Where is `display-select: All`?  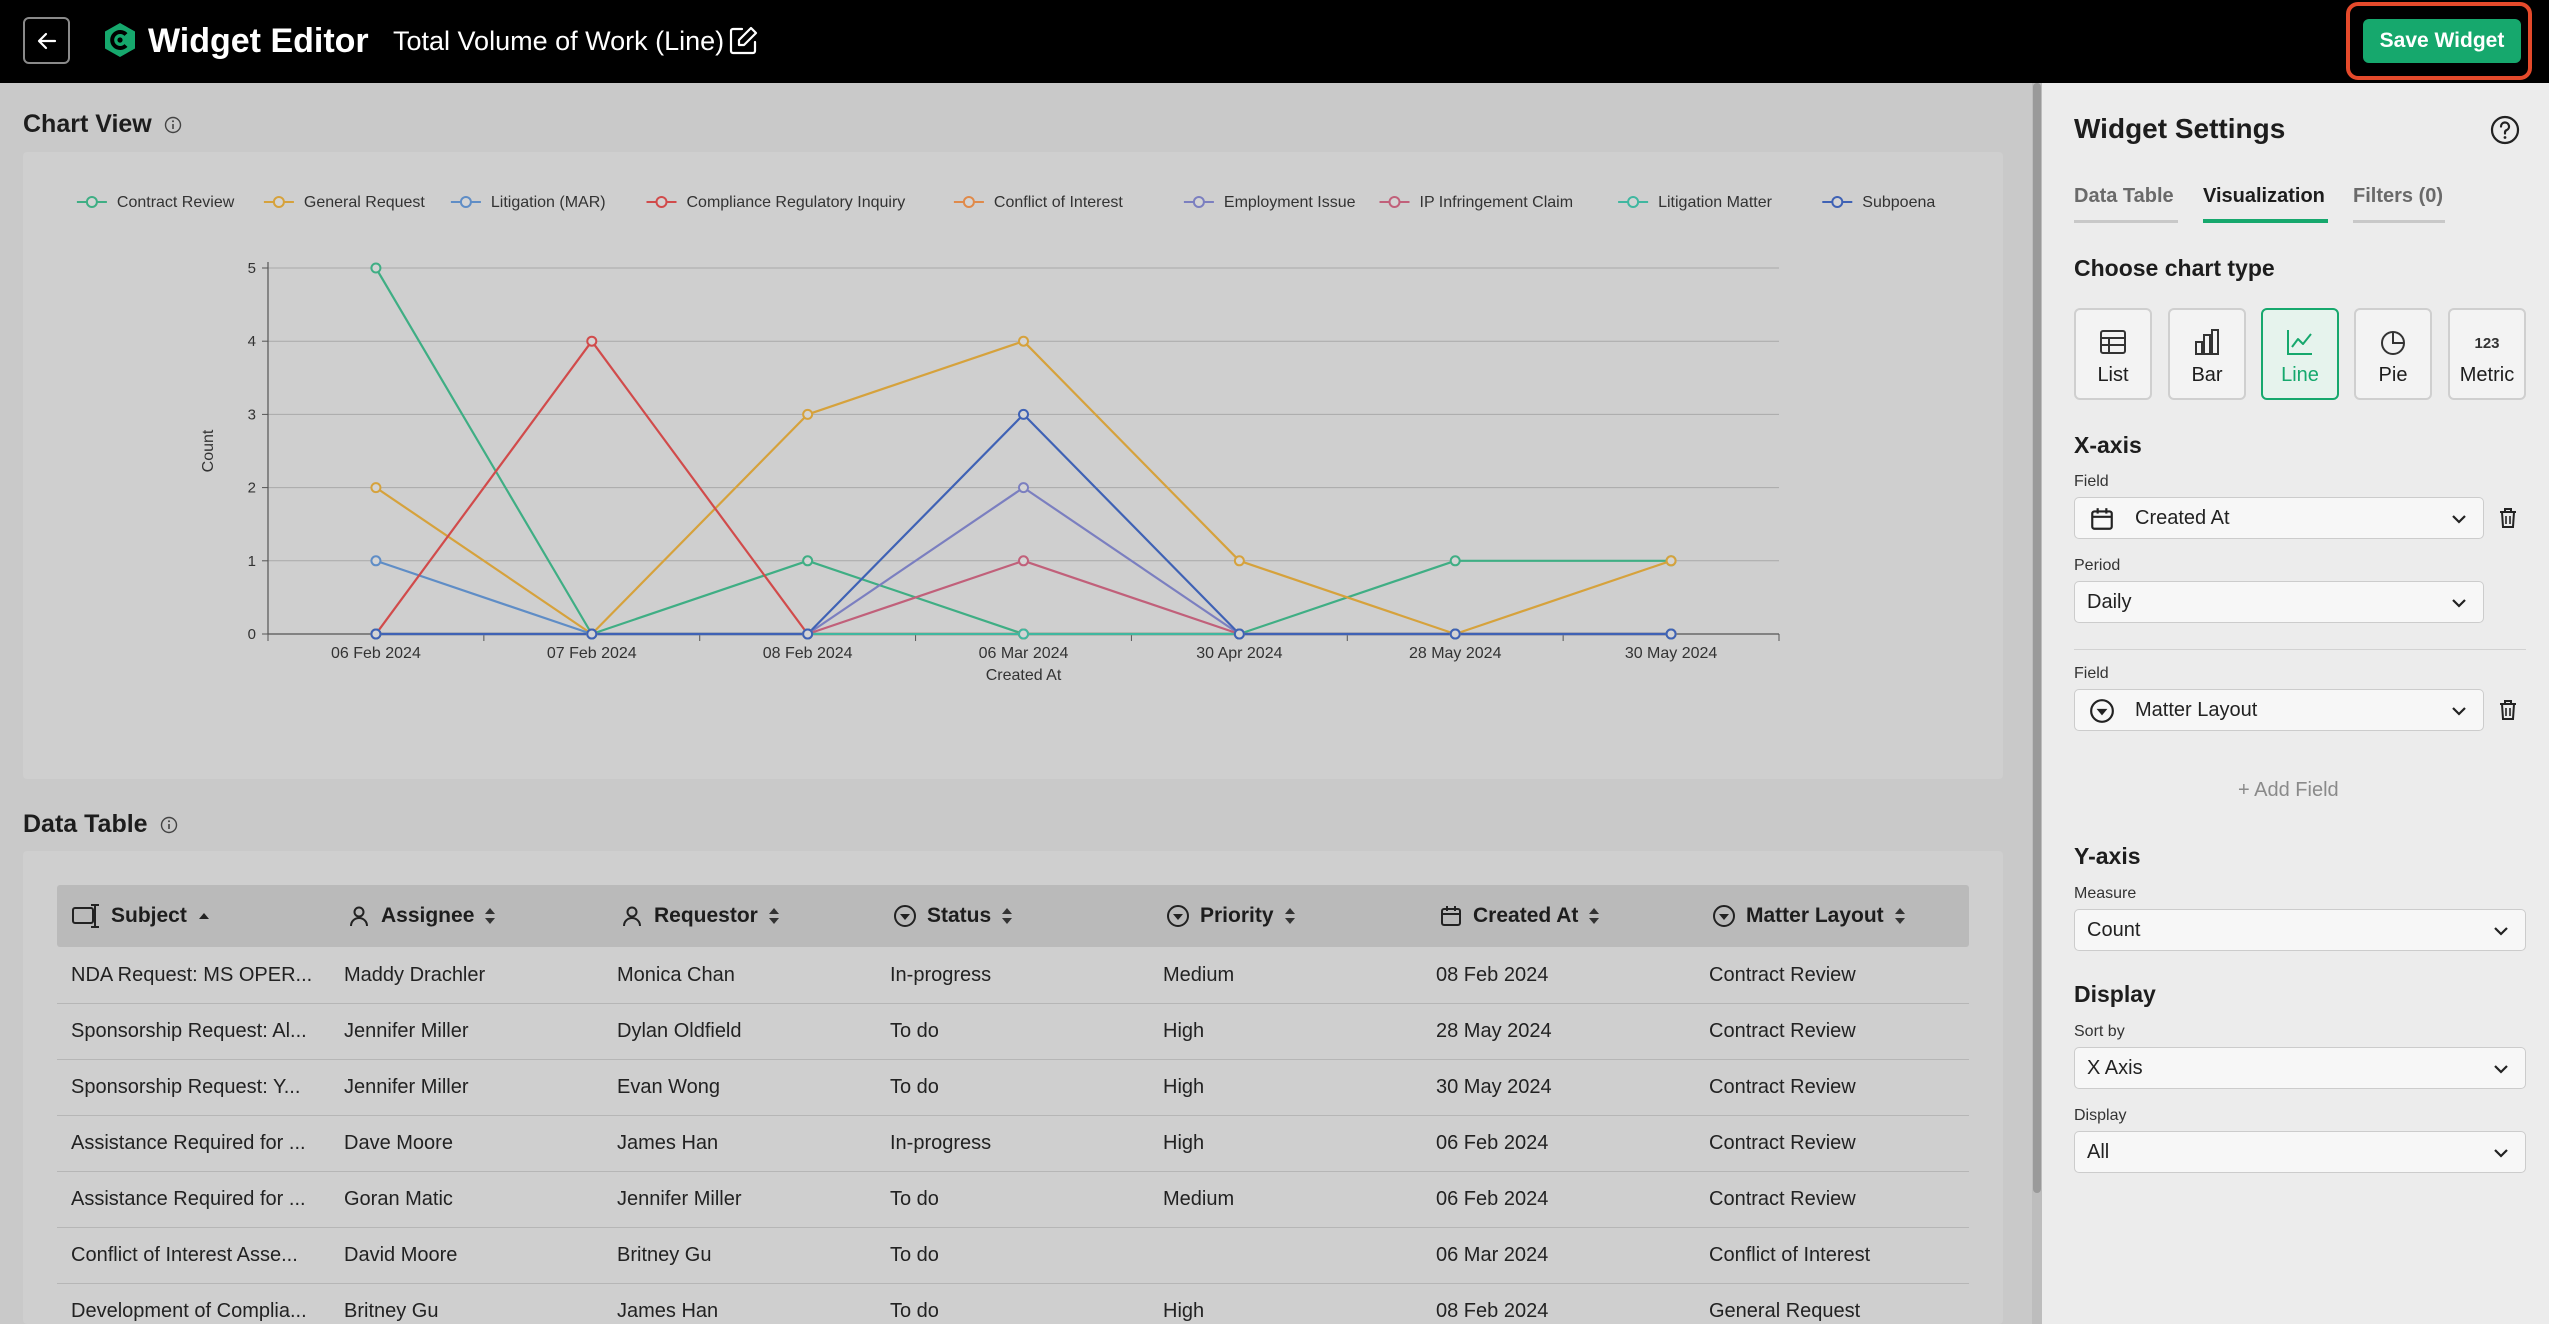 display-select: All is located at coordinates (2300, 1152).